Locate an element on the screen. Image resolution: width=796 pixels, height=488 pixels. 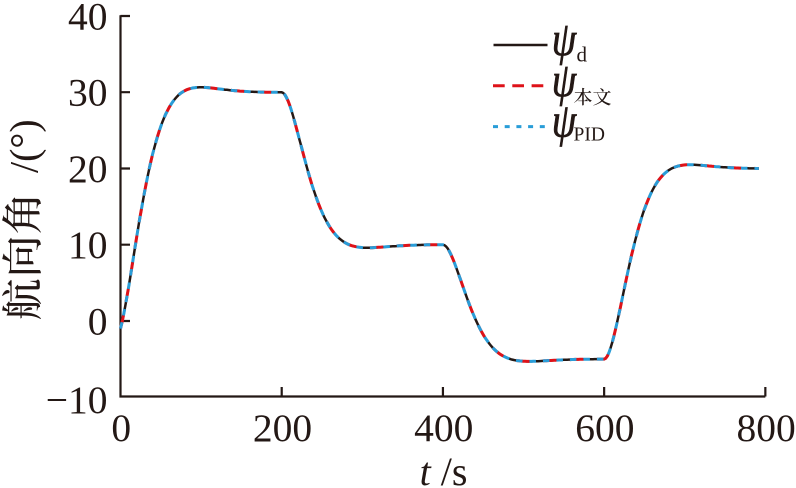
svg-text: 200 is located at coordinates (282, 428).